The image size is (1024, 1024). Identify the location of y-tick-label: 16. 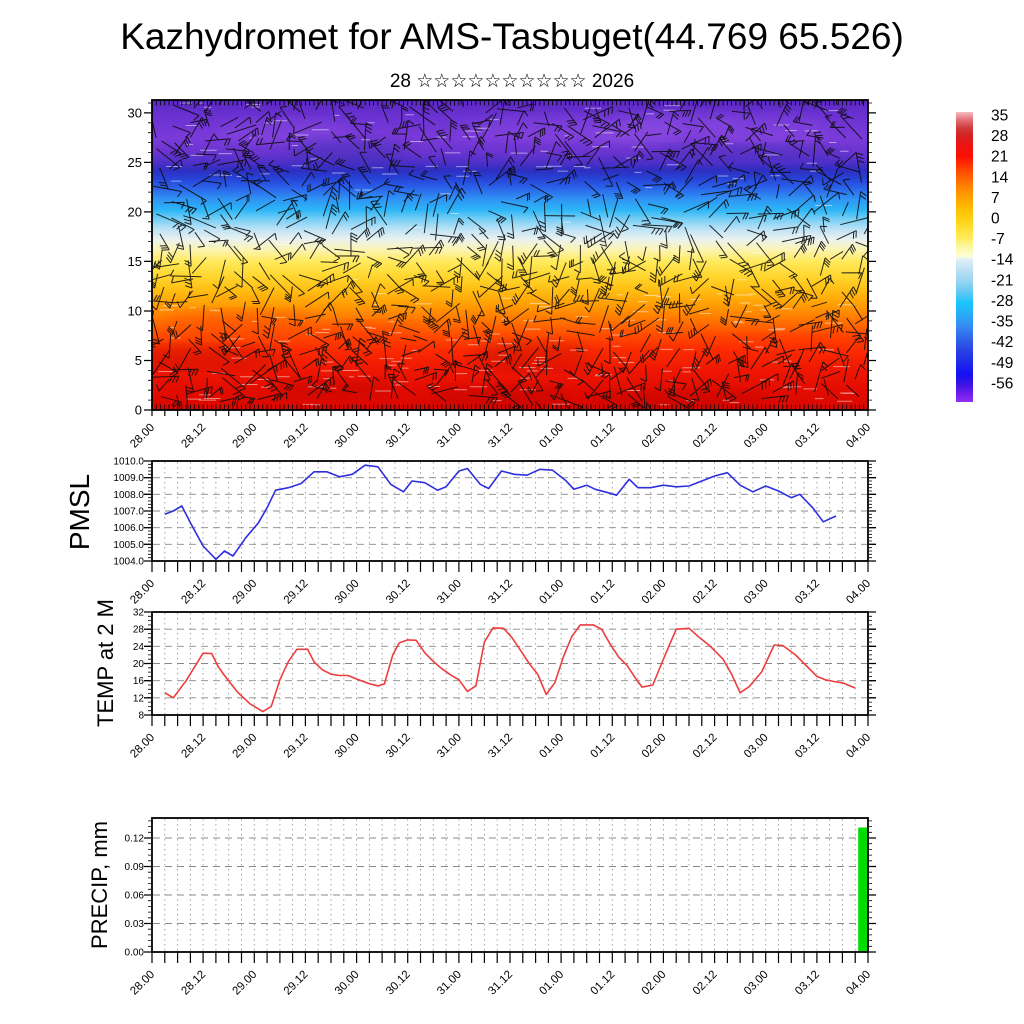
(139, 681).